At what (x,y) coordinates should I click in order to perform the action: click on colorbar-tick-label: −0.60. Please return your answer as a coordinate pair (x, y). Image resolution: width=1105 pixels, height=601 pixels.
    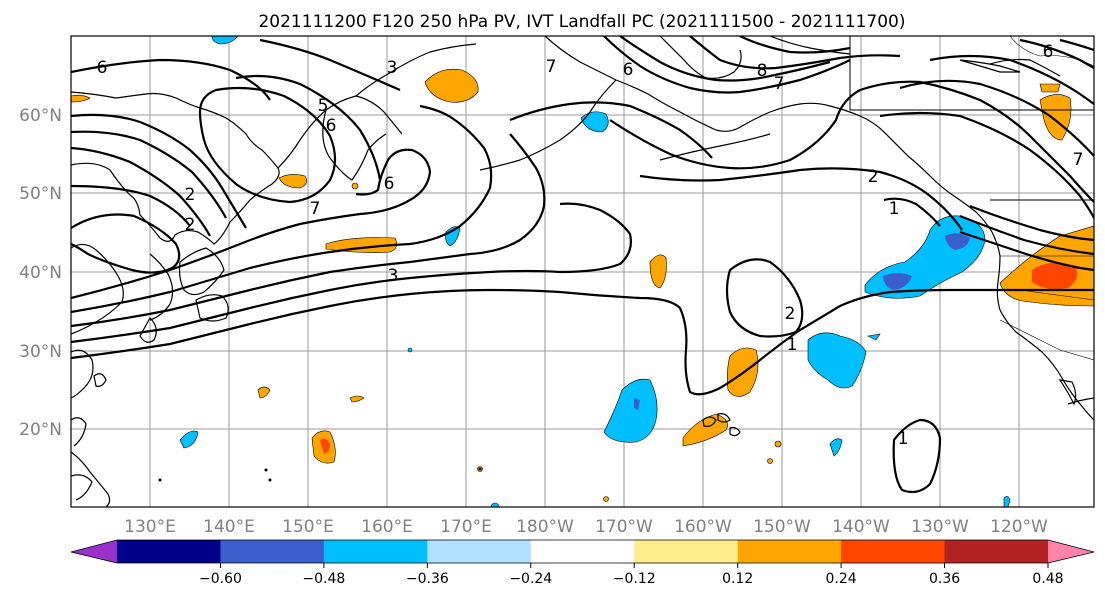
    Looking at the image, I should click on (220, 579).